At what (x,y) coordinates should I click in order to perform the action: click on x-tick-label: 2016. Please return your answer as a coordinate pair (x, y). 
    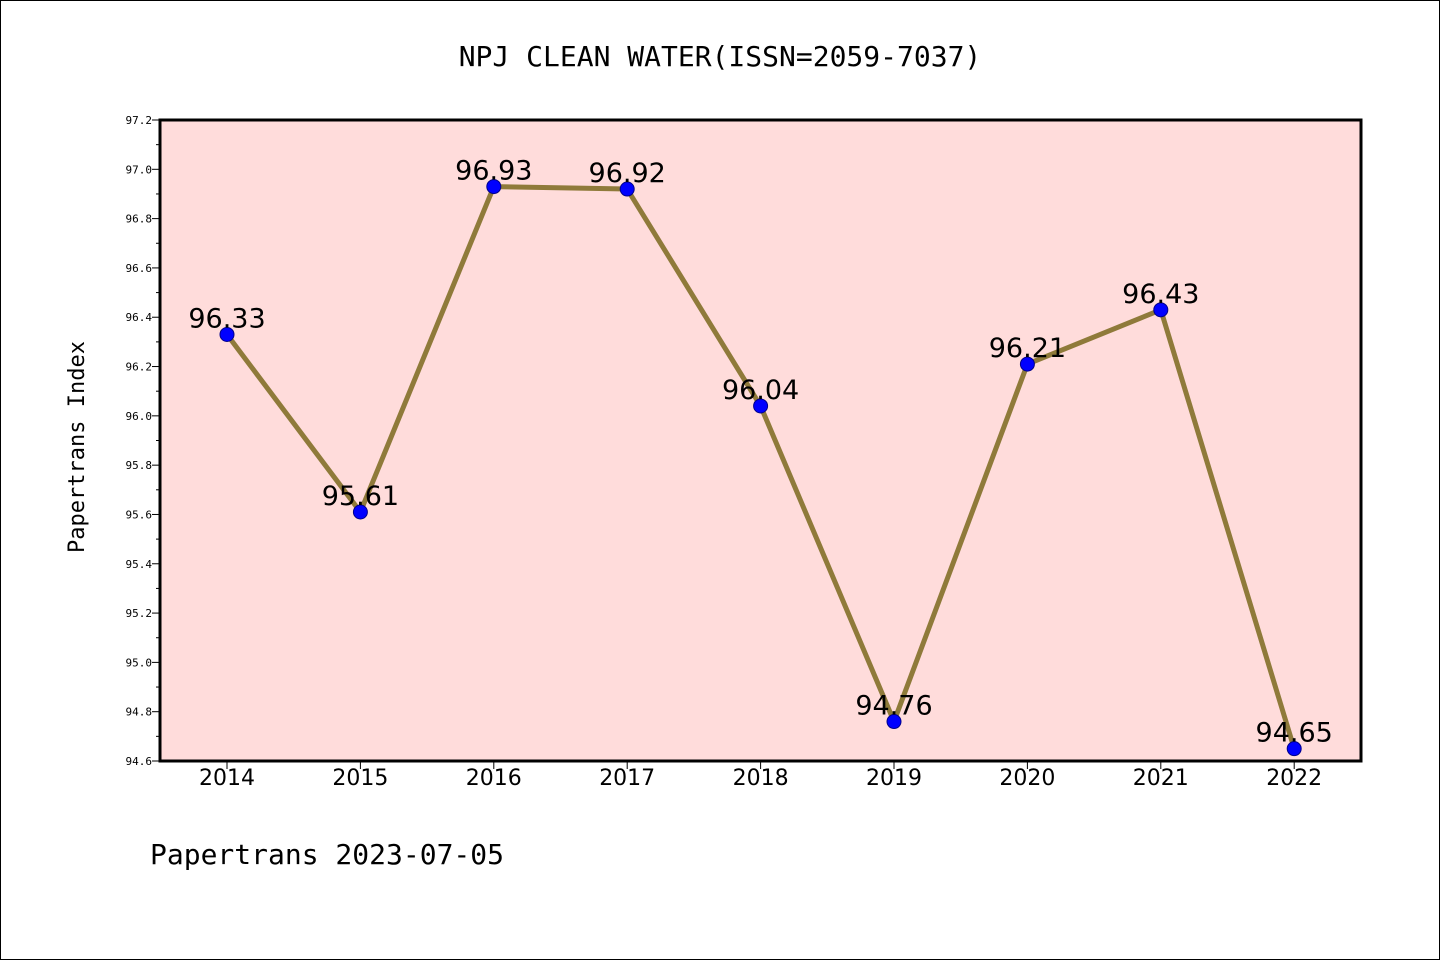
    Looking at the image, I should click on (494, 778).